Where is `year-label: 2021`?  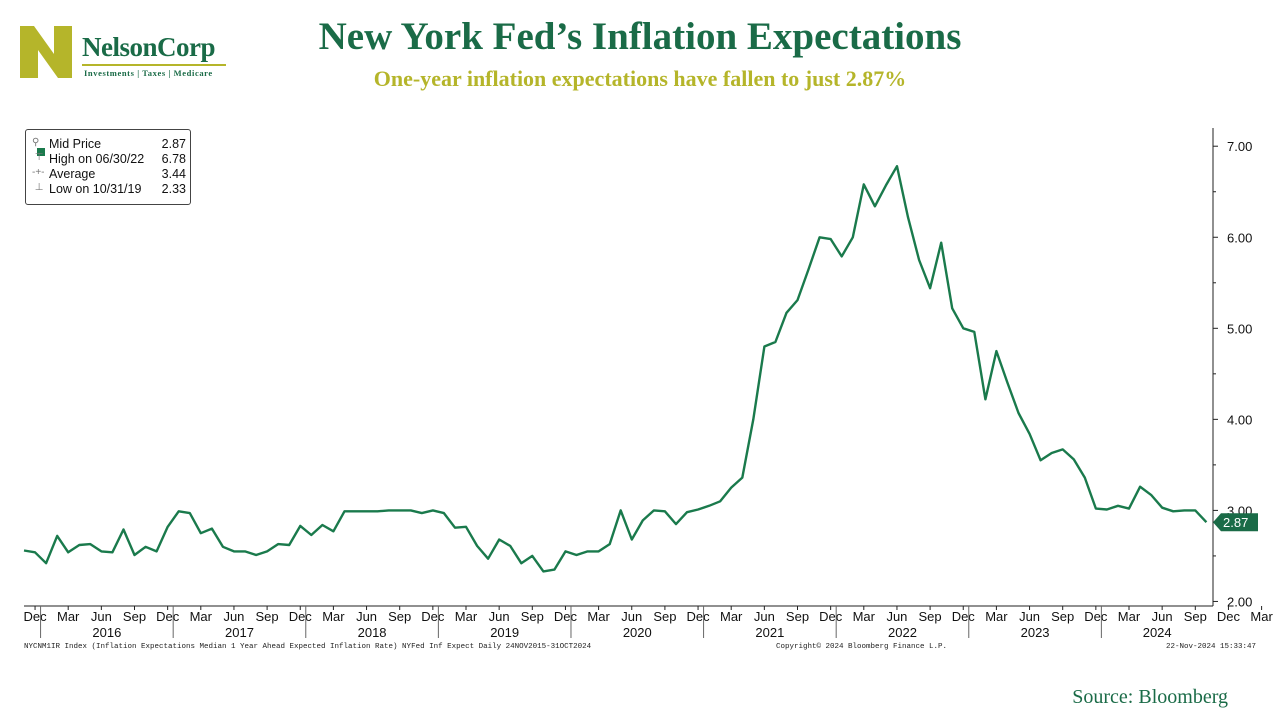 year-label: 2021 is located at coordinates (769, 632).